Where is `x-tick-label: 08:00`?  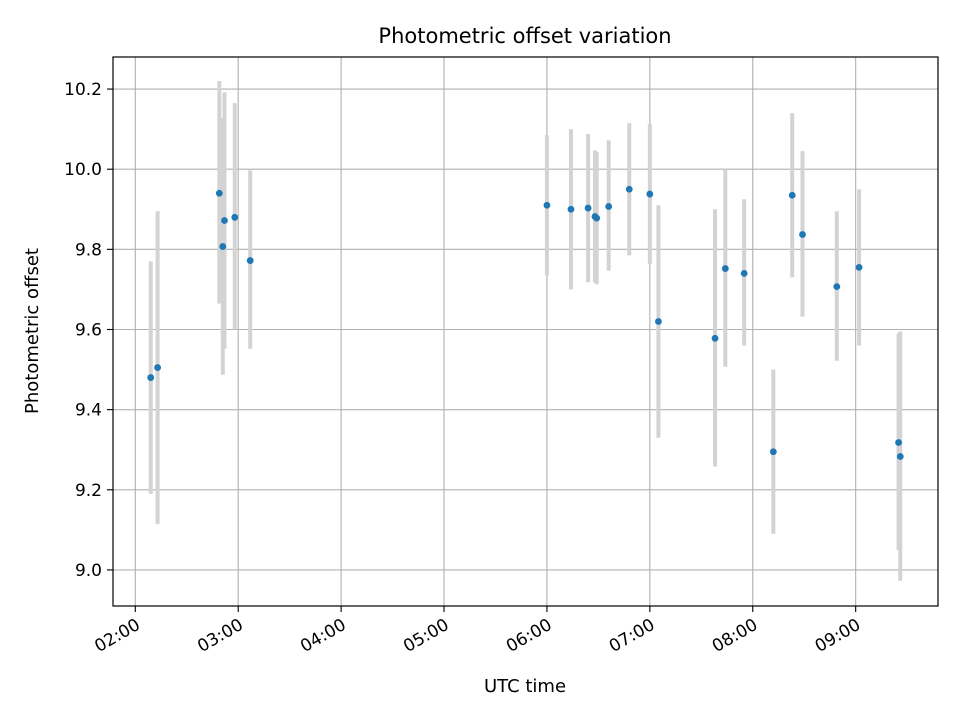
x-tick-label: 08:00 is located at coordinates (735, 636).